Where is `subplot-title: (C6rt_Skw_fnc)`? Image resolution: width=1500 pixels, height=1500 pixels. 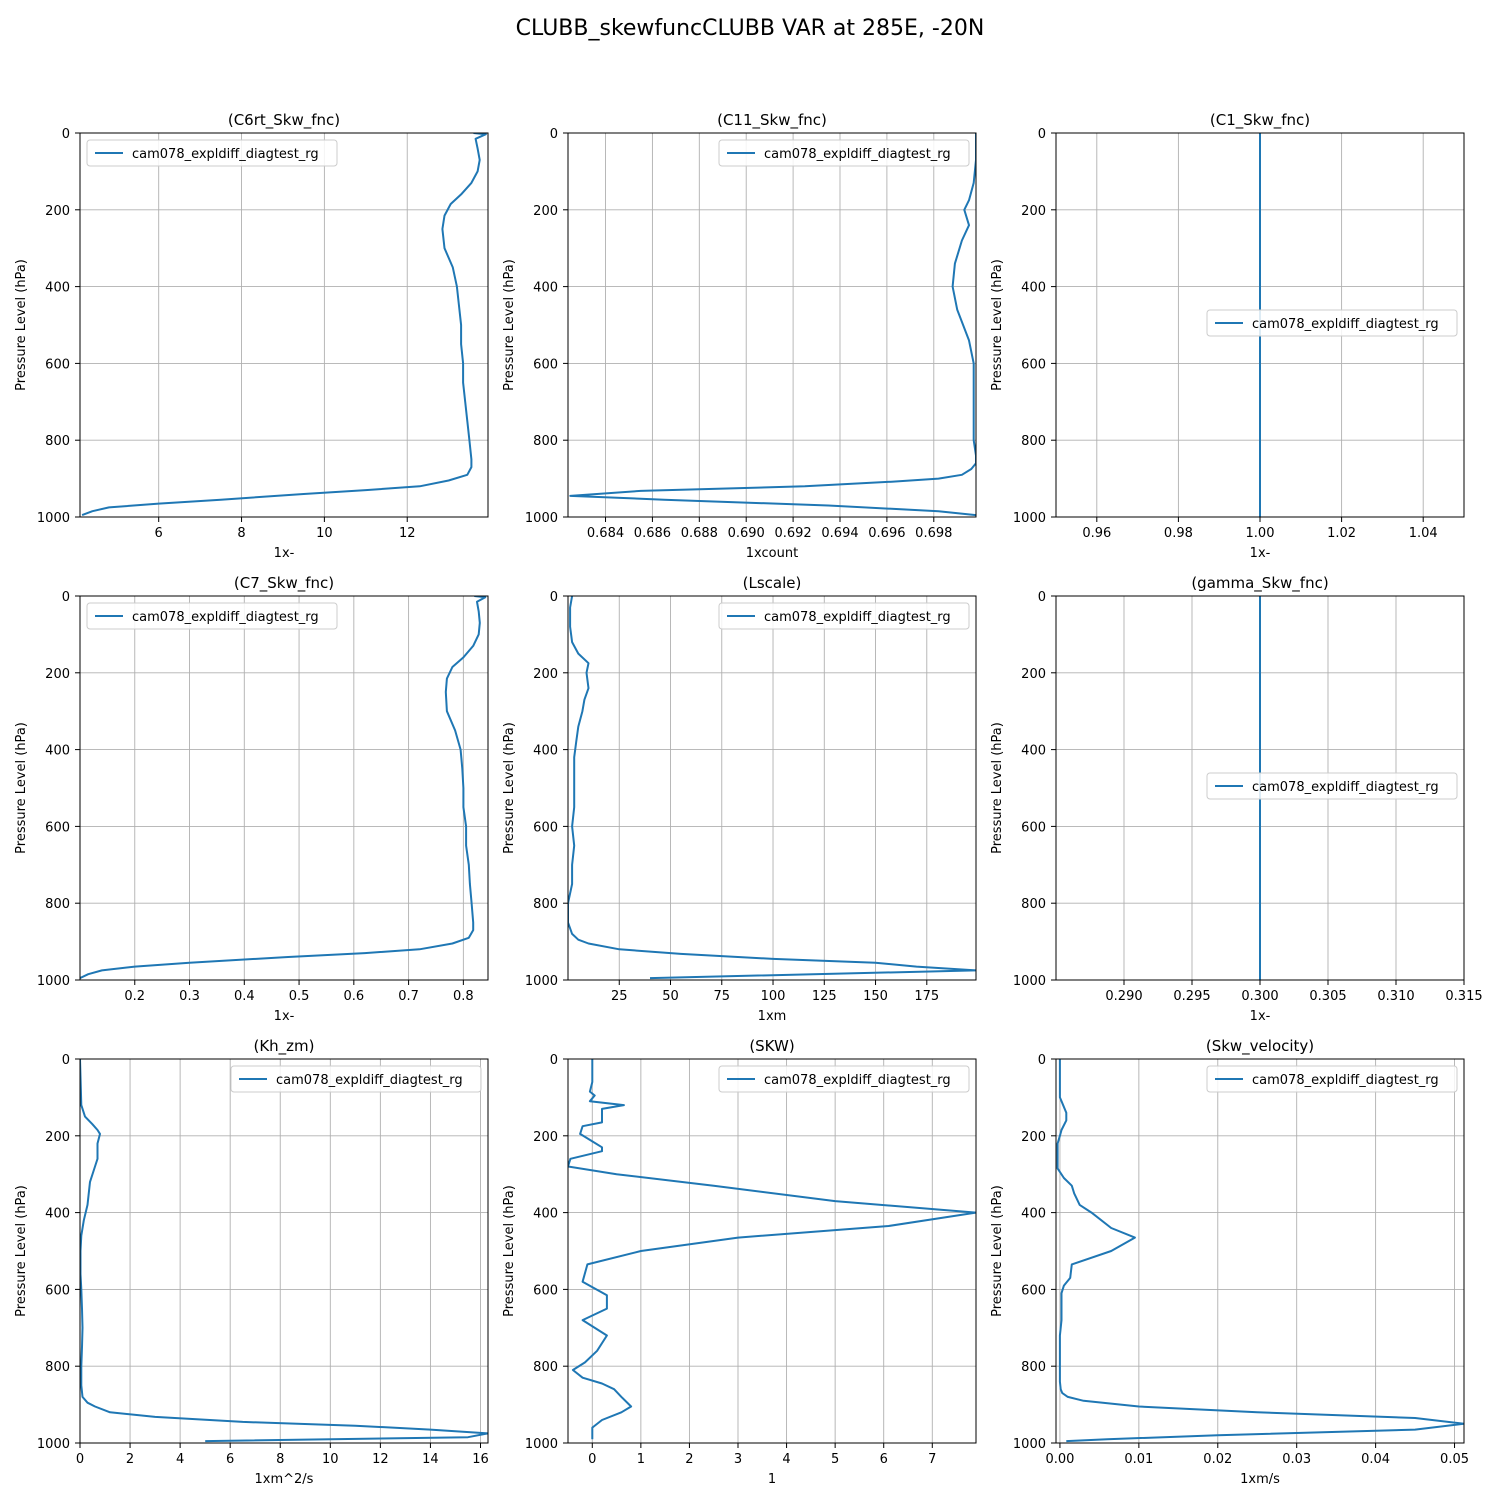
subplot-title: (C6rt_Skw_fnc) is located at coordinates (284, 120).